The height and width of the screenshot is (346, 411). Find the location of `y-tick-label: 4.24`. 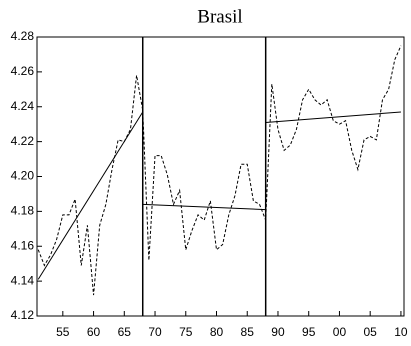

y-tick-label: 4.24 is located at coordinates (23, 106).